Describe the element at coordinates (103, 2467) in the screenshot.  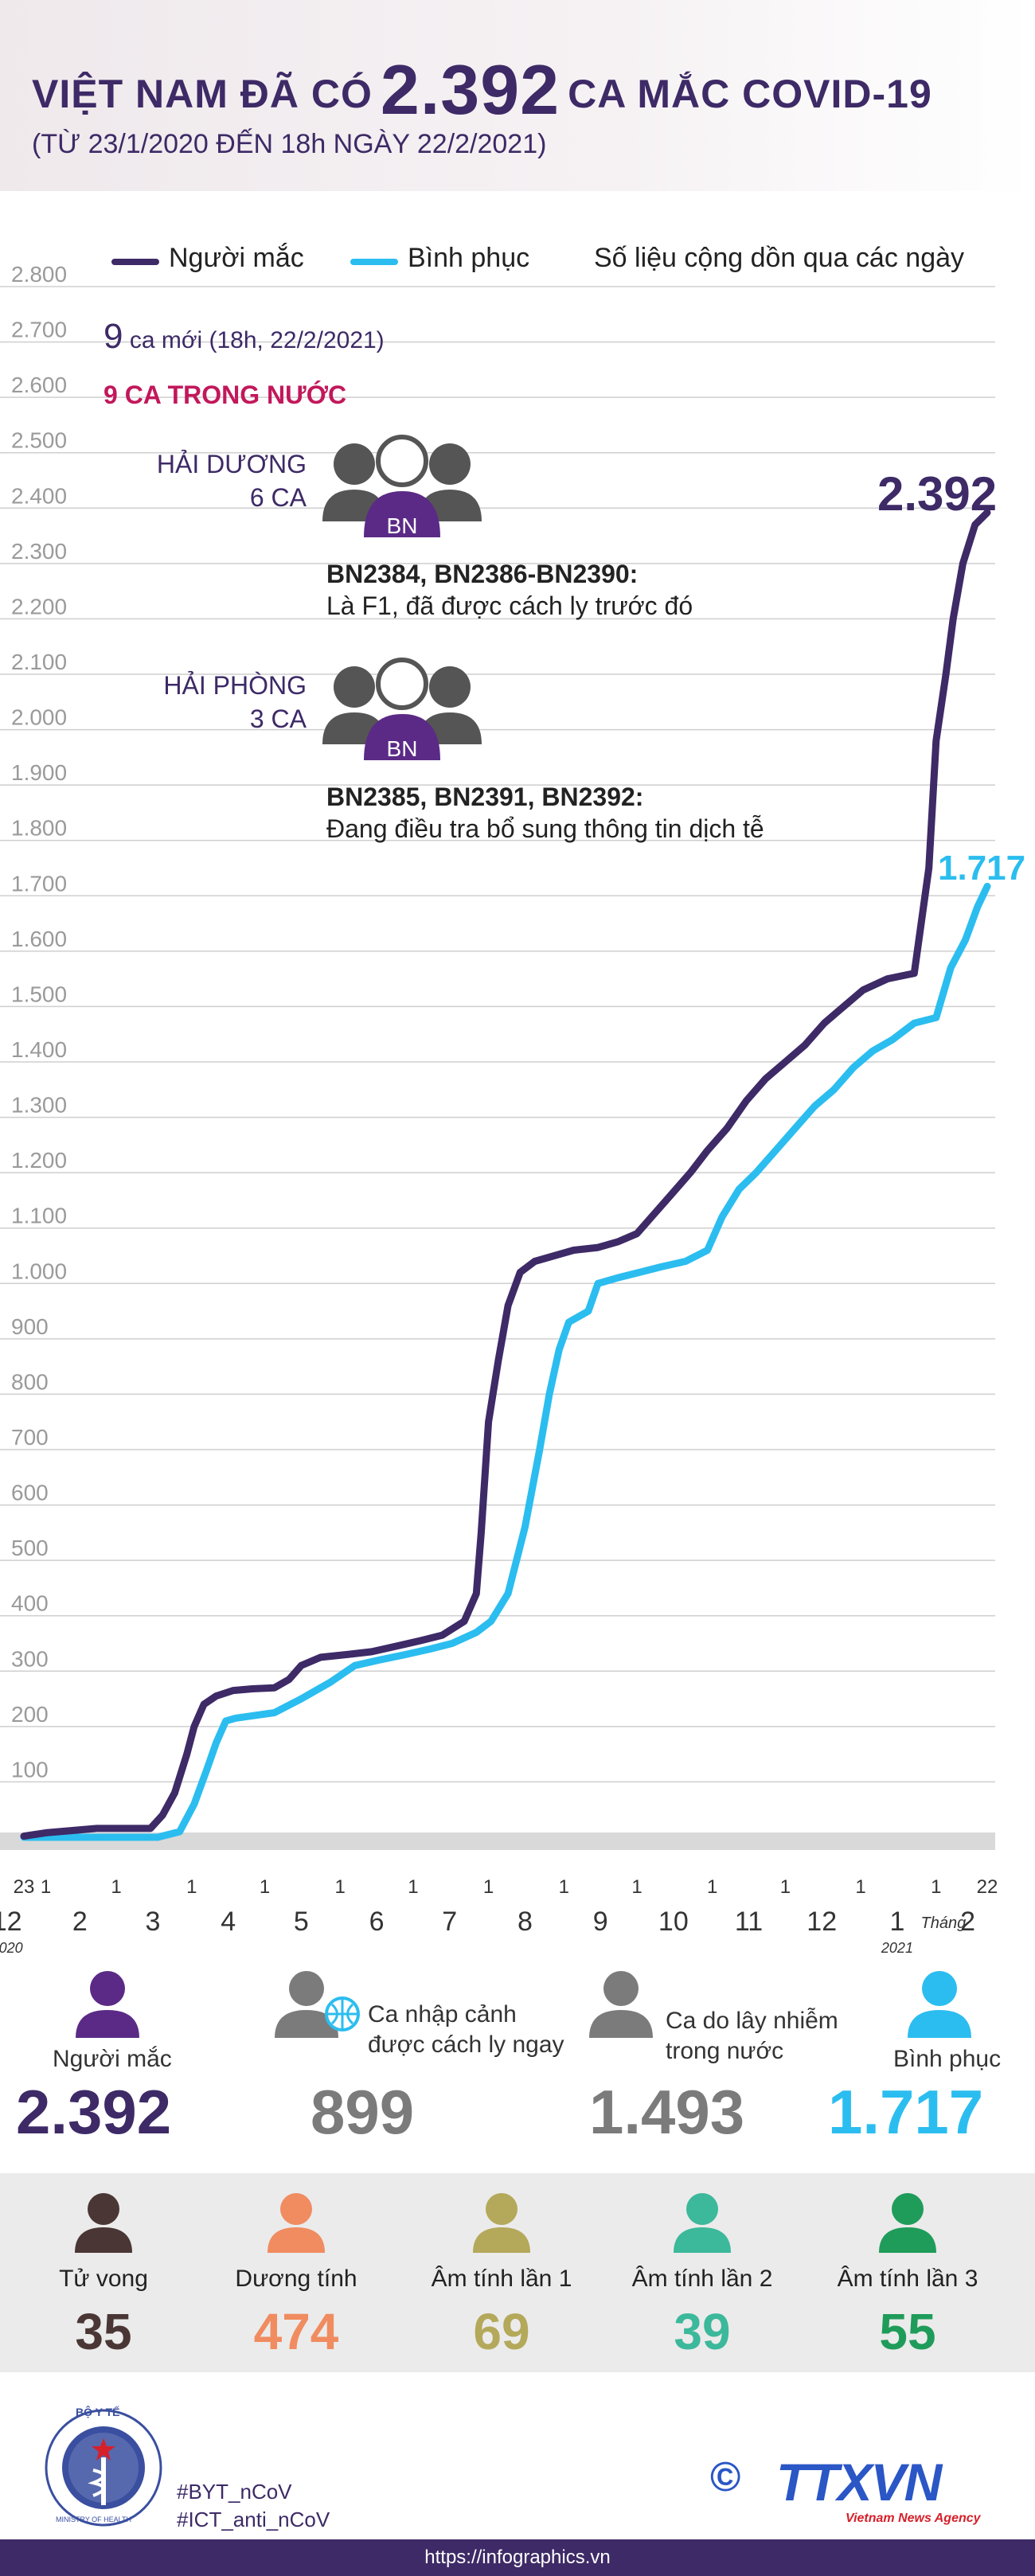
I see `ministry-logo` at that location.